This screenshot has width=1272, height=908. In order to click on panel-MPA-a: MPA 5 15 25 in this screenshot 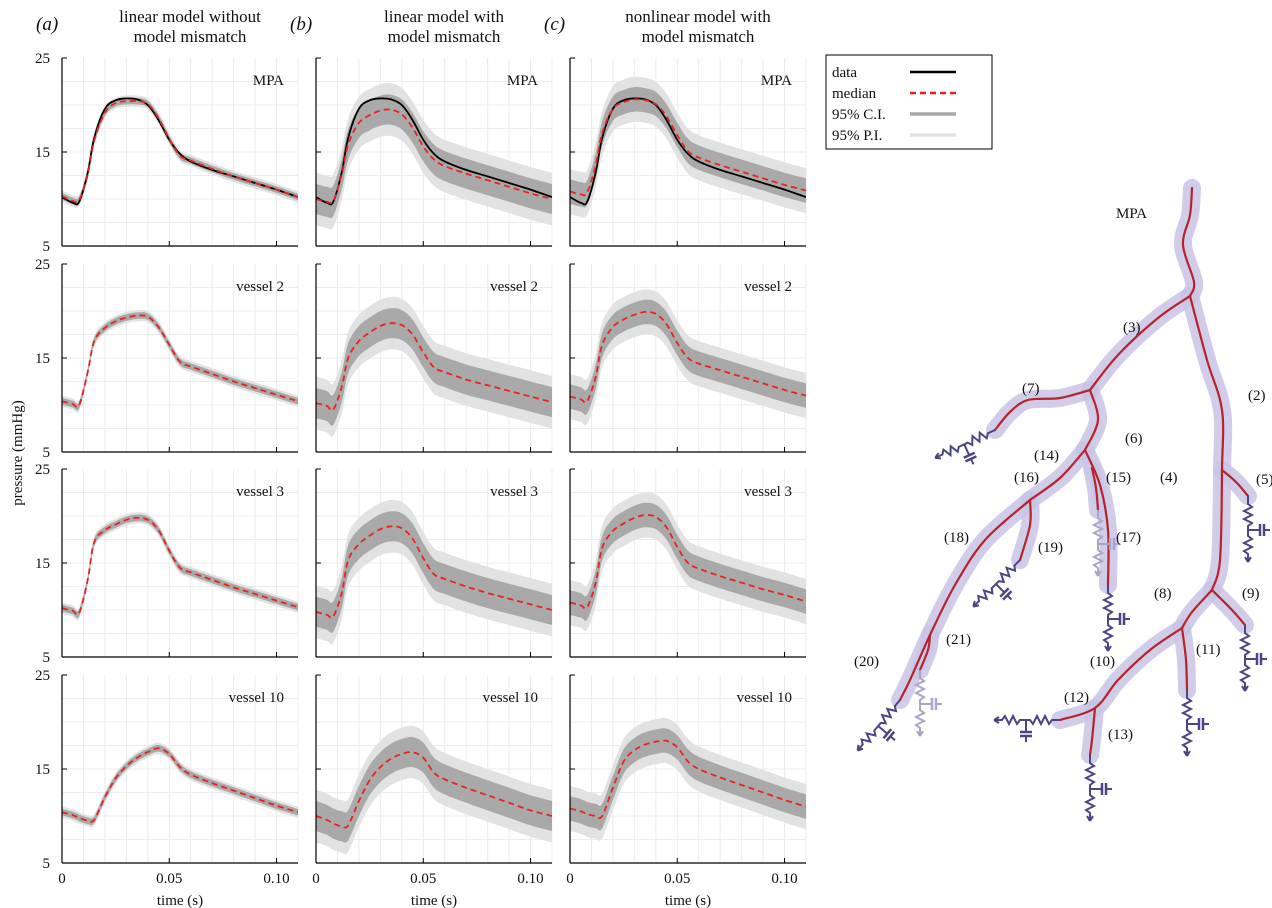, I will do `click(167, 153)`.